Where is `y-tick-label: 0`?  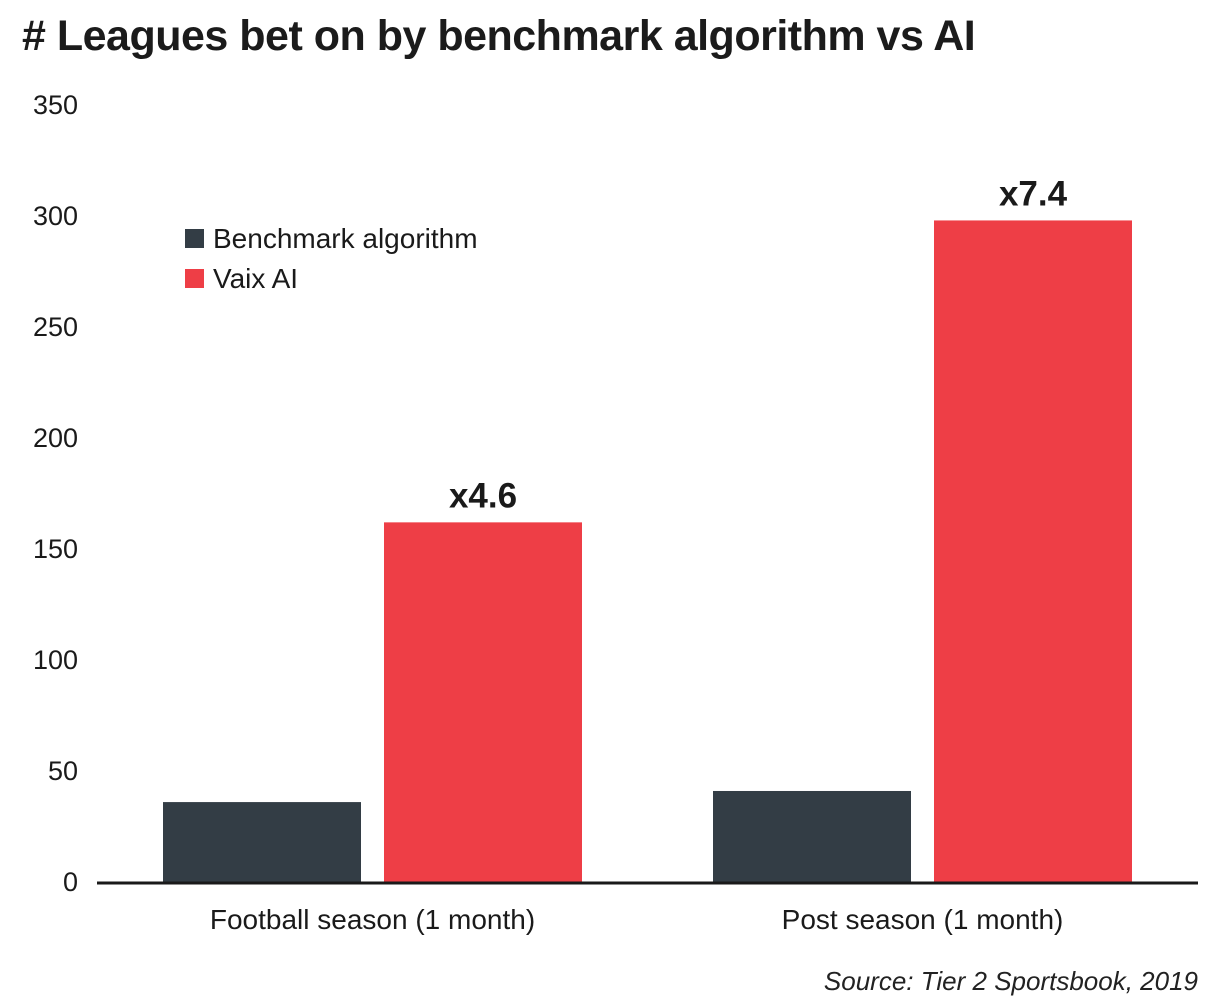 y-tick-label: 0 is located at coordinates (70, 882).